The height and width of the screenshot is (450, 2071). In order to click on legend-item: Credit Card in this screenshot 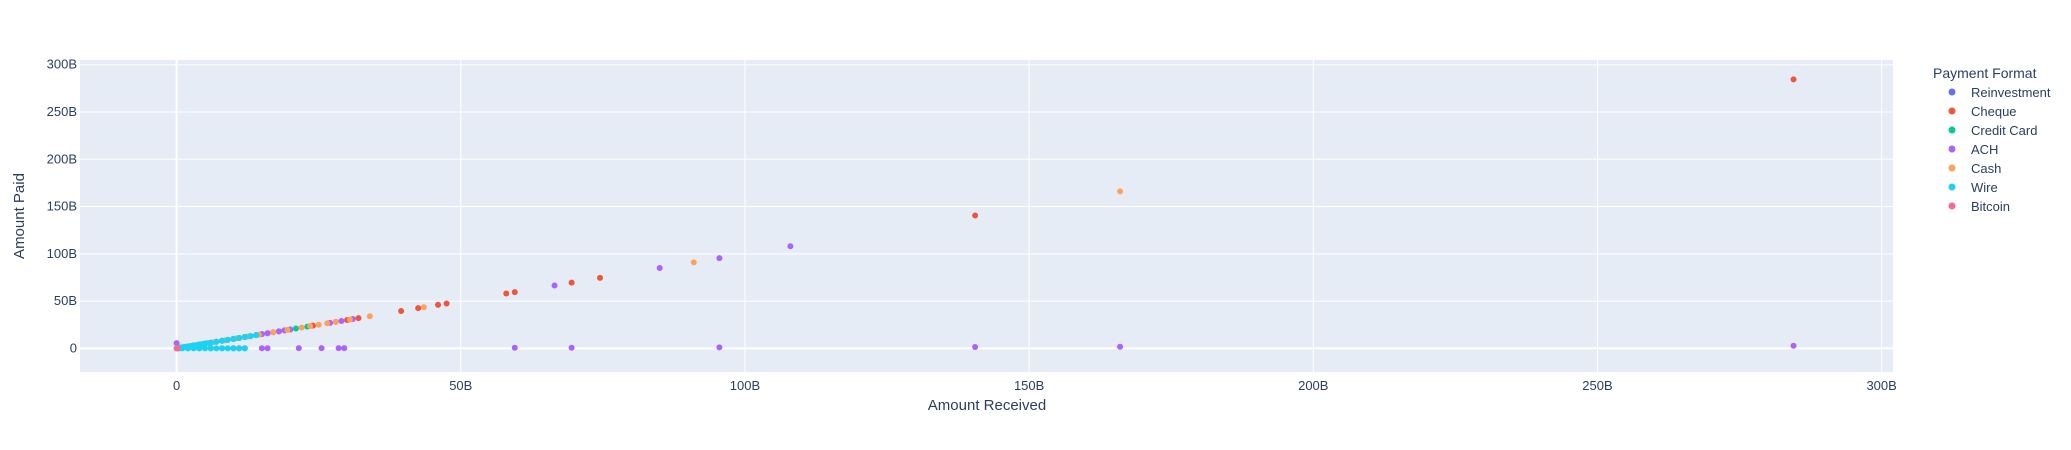, I will do `click(1993, 130)`.